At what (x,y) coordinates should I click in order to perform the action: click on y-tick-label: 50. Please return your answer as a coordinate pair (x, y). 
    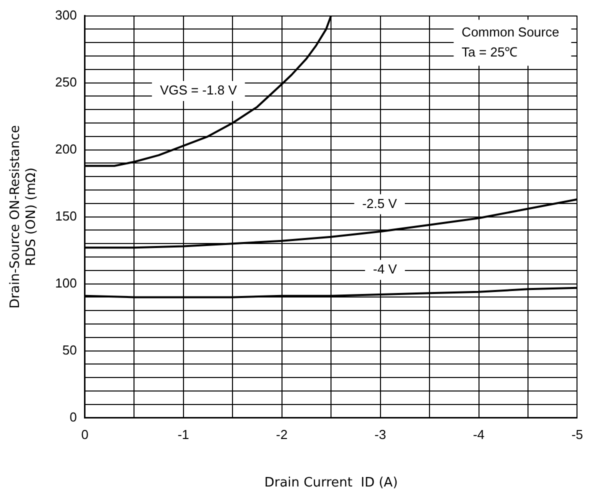
    Looking at the image, I should click on (69, 350).